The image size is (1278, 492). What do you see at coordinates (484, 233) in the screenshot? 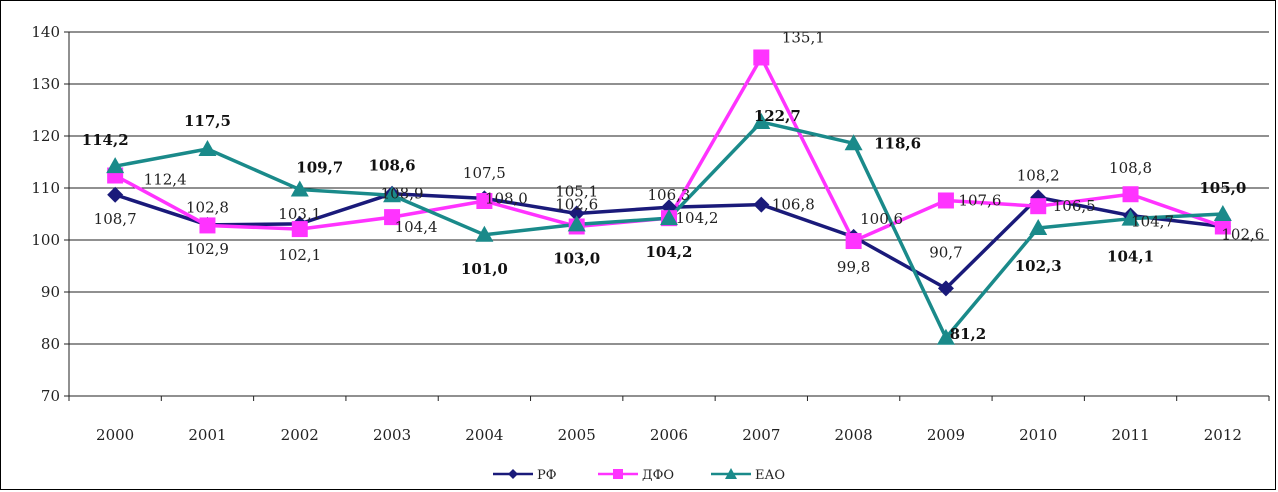
I see `marker-s3-2004` at bounding box center [484, 233].